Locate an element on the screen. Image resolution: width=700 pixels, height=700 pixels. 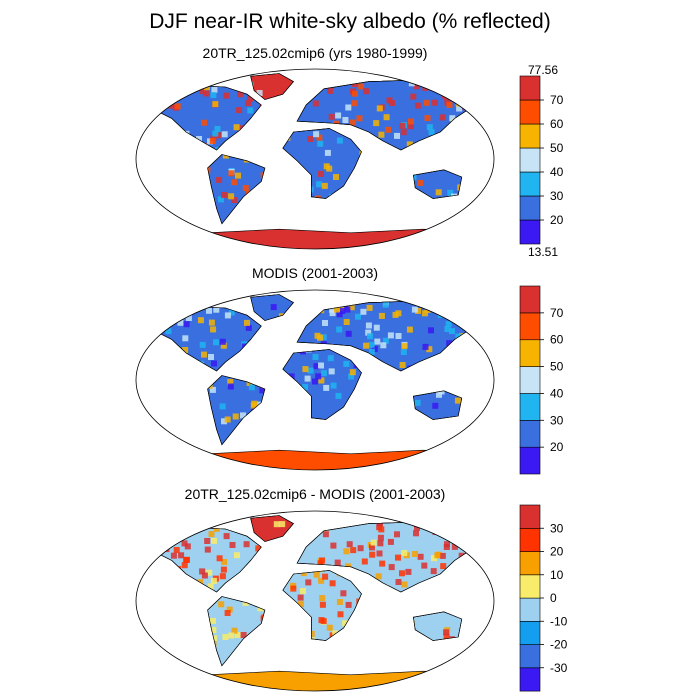
colorbar-min-label: 13.51 is located at coordinates (543, 252).